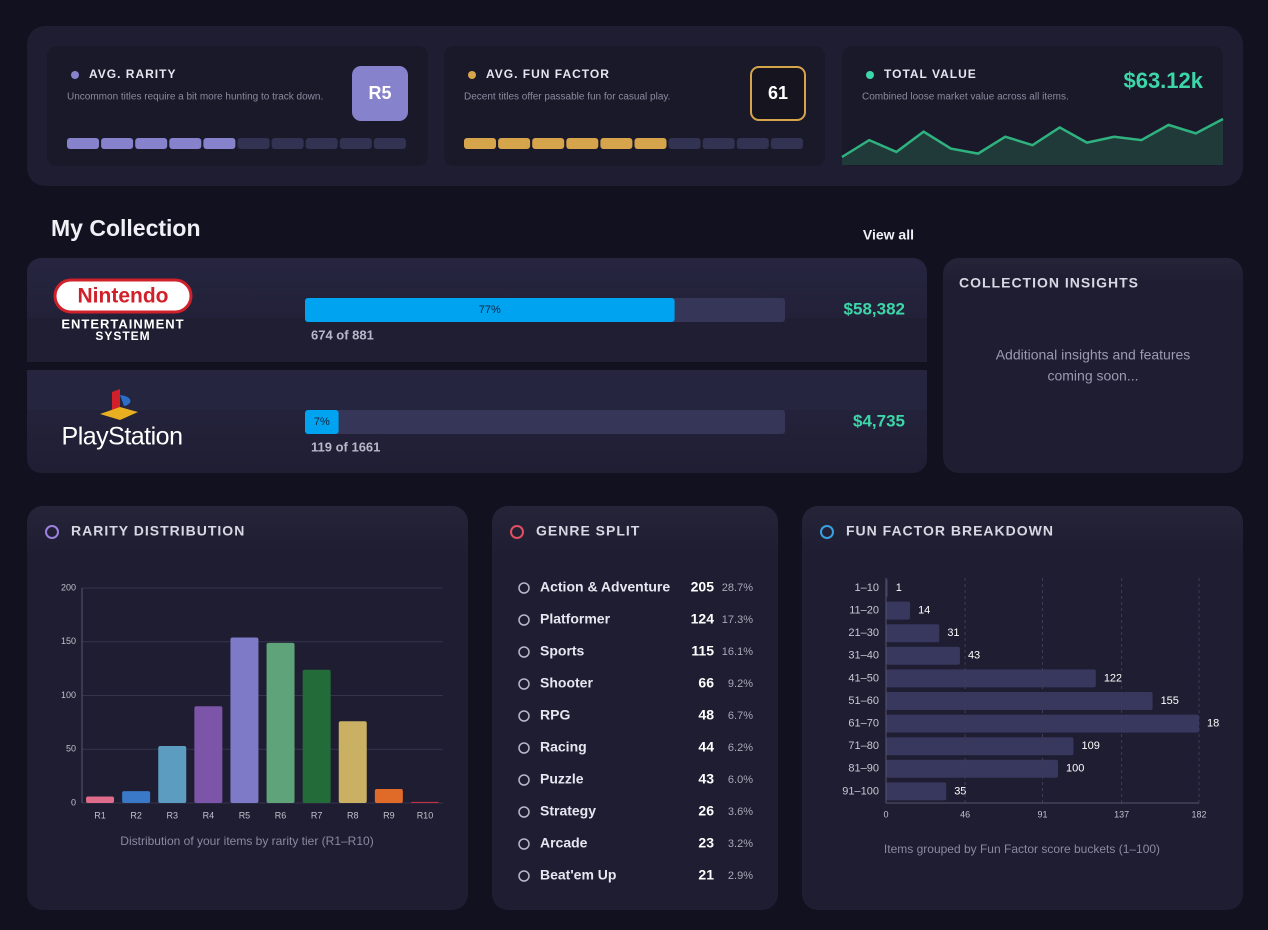 Image resolution: width=1268 pixels, height=930 pixels. Describe the element at coordinates (960, 791) in the screenshot. I see `value-label: 35` at that location.